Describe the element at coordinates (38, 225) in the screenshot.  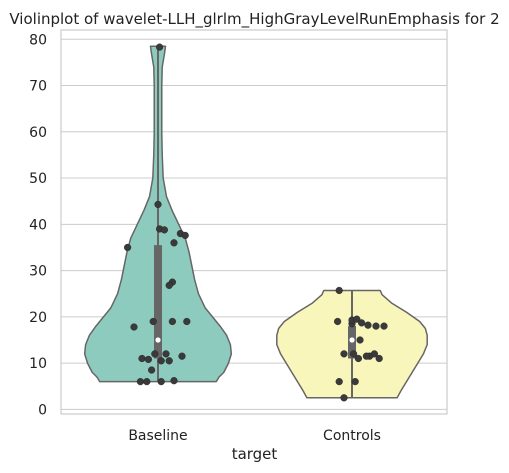
I see `y-tick-label-4: 40` at that location.